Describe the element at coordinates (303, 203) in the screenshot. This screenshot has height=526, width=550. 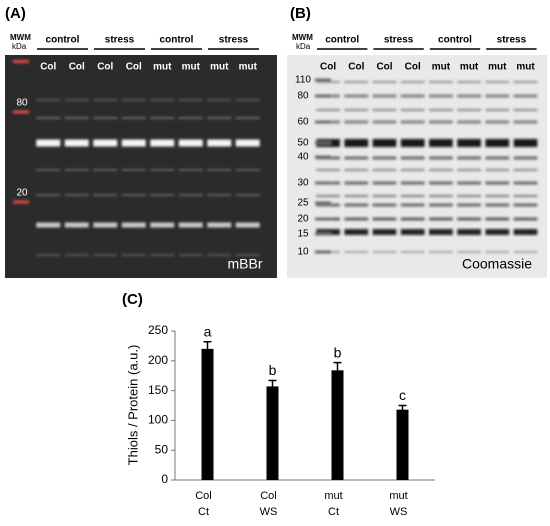
I see `marker-label: 25` at that location.